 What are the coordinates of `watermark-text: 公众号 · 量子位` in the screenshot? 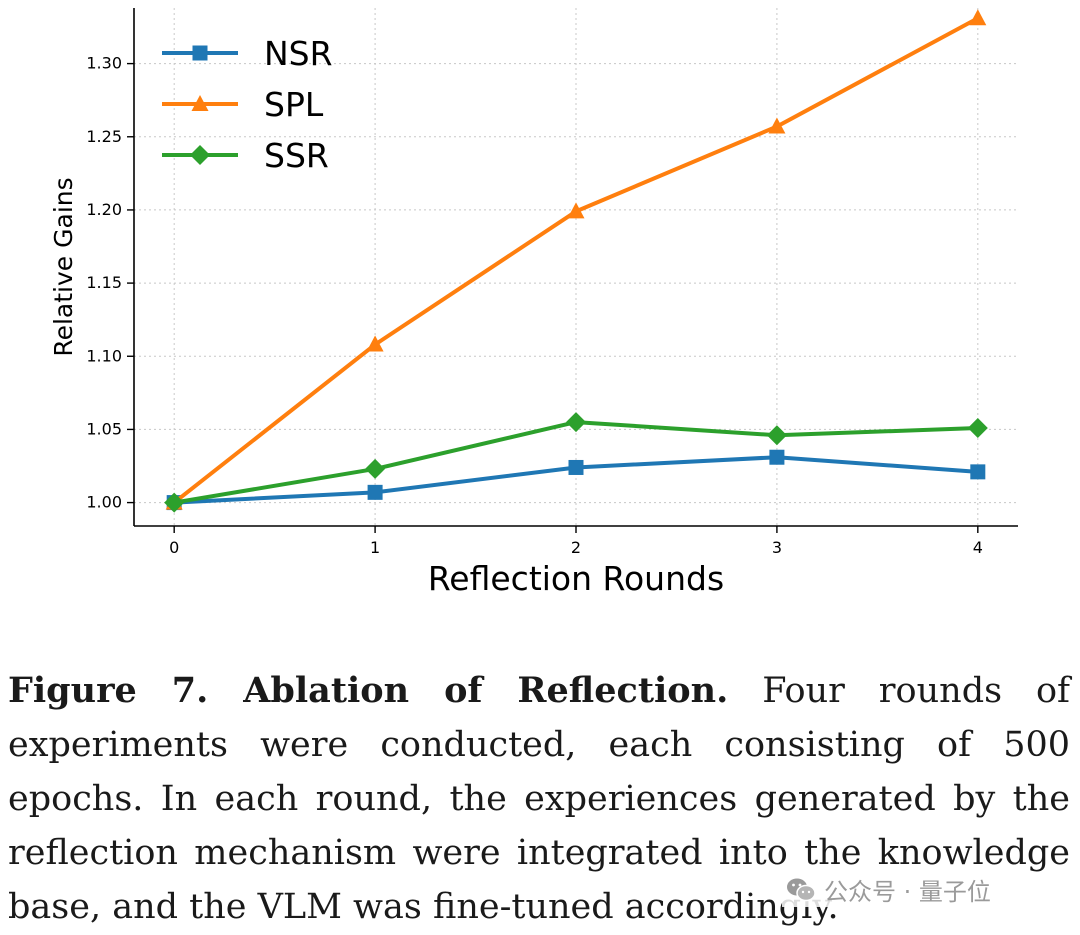 It's located at (907, 892).